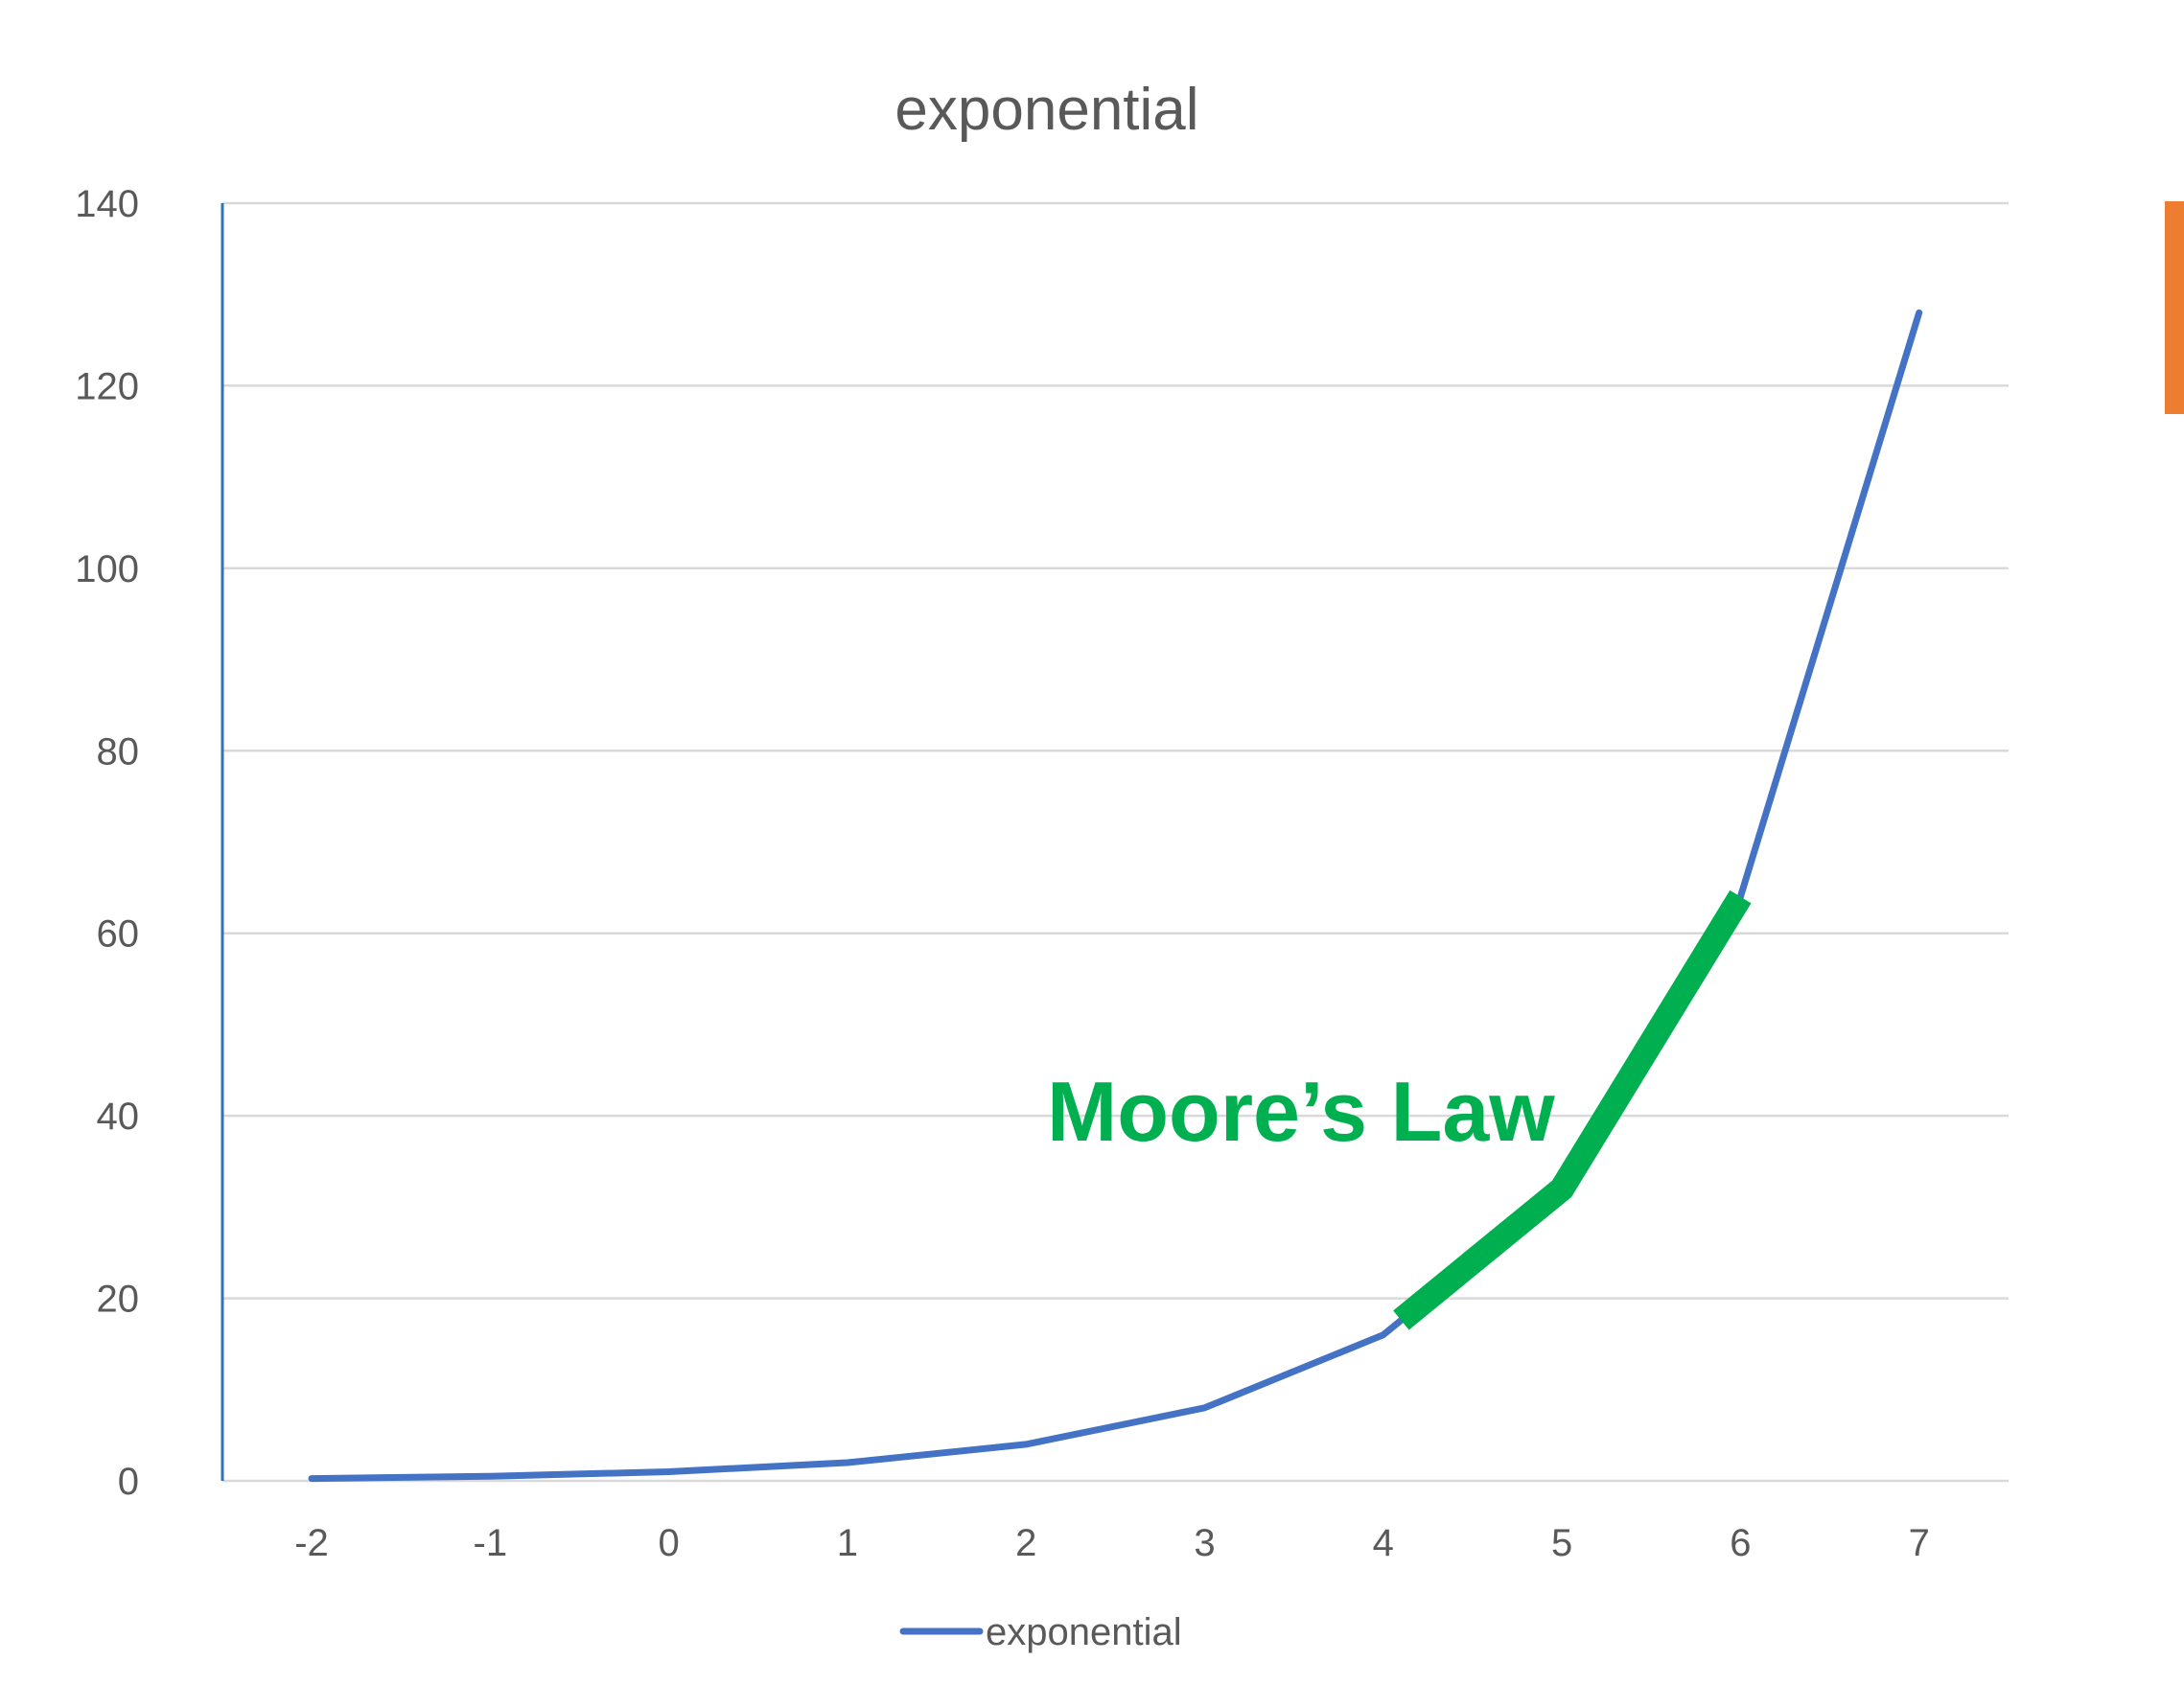 This screenshot has width=2184, height=1708. I want to click on x-tick-label: 2, so click(1025, 1543).